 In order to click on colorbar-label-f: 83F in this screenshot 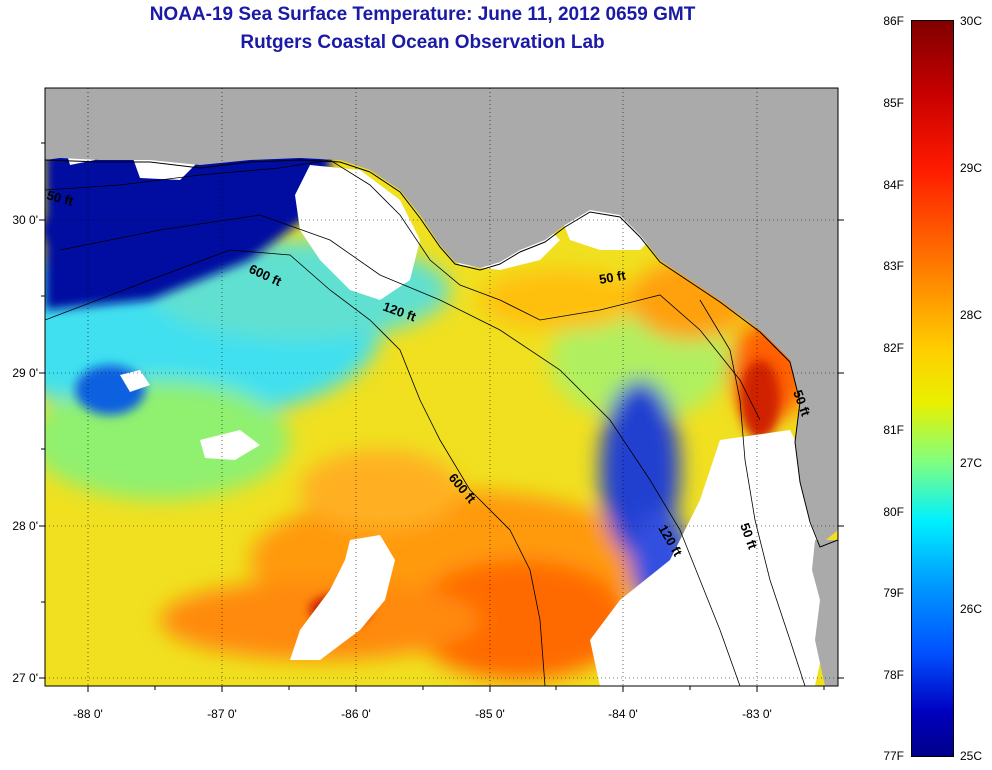, I will do `click(893, 266)`.